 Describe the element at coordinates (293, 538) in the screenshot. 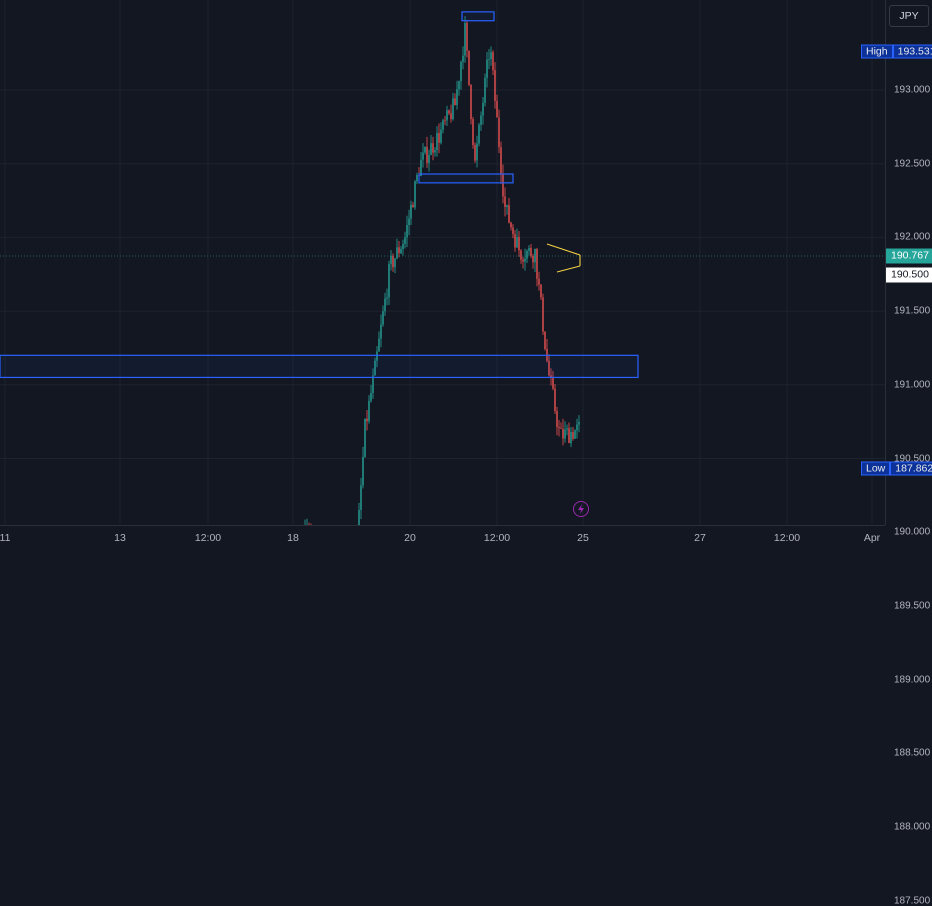

I see `time-tick: 18` at that location.